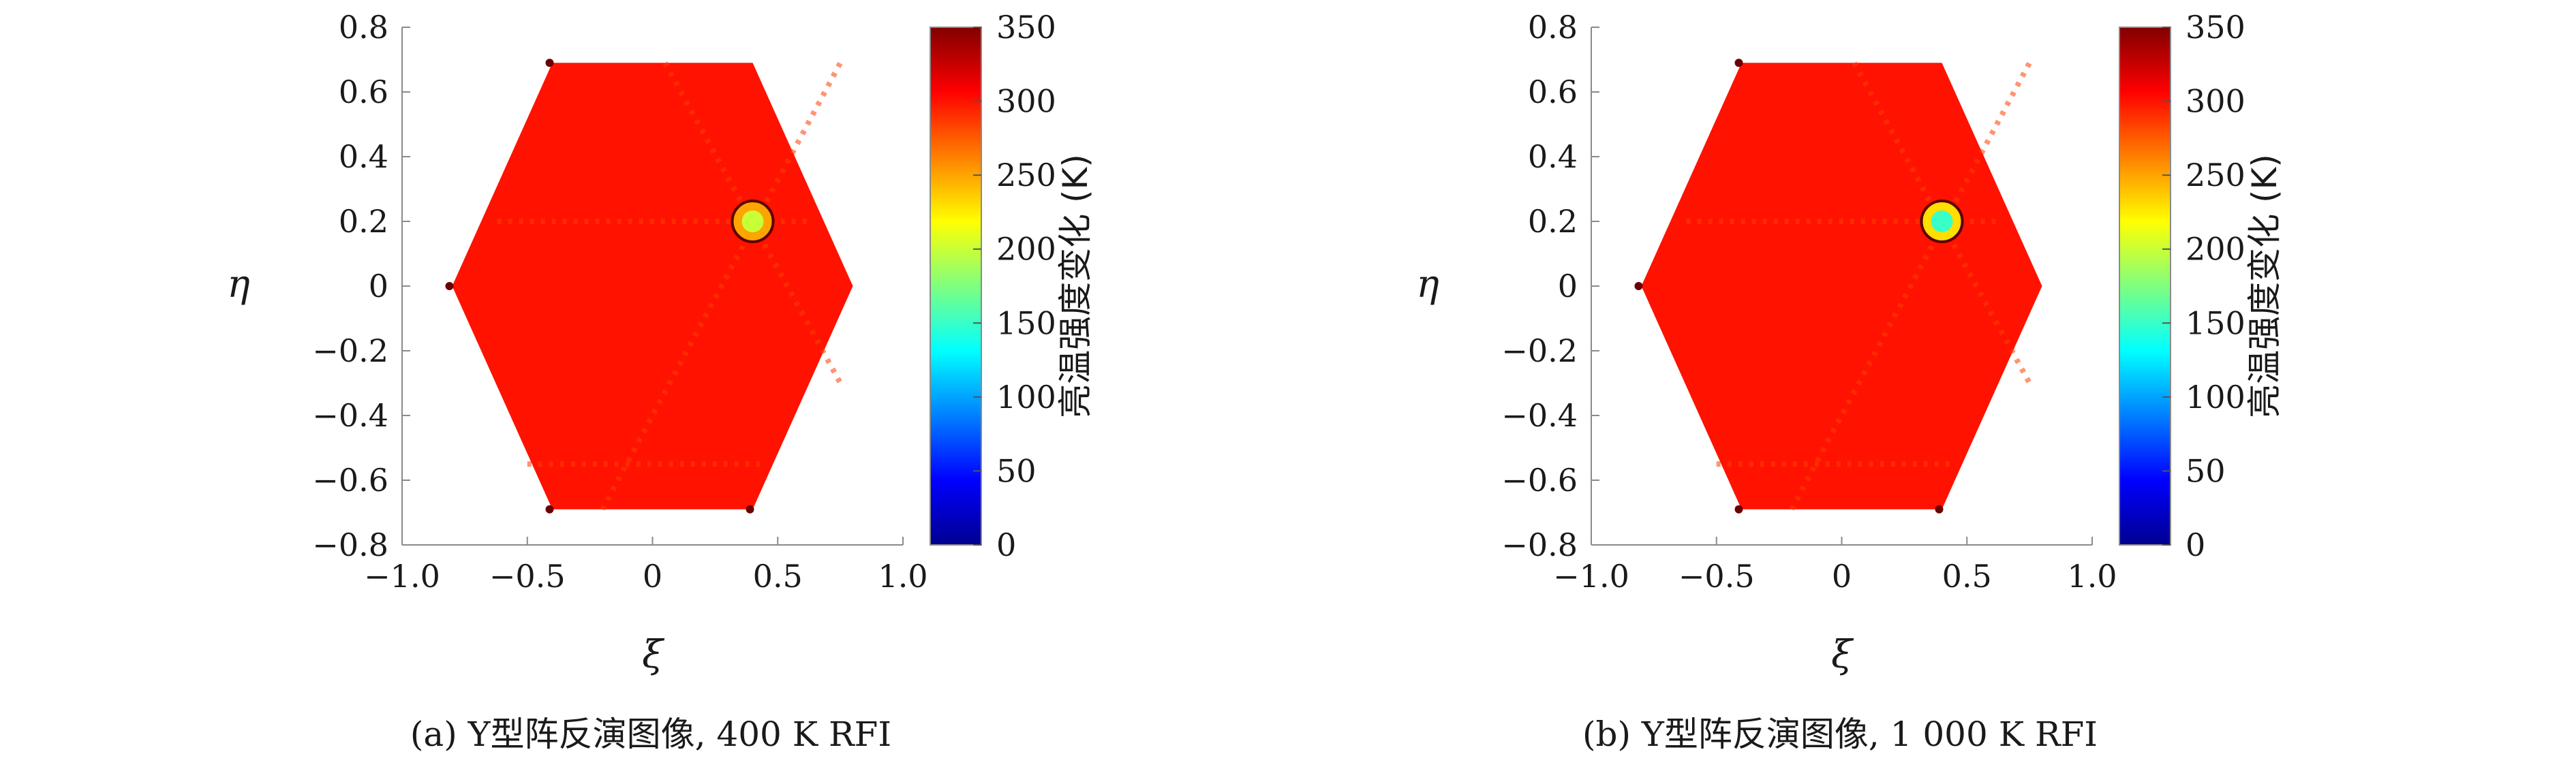  Describe the element at coordinates (650, 734) in the screenshot. I see `caption-a: (a) Y型阵反演图像, 400 K RFI` at that location.